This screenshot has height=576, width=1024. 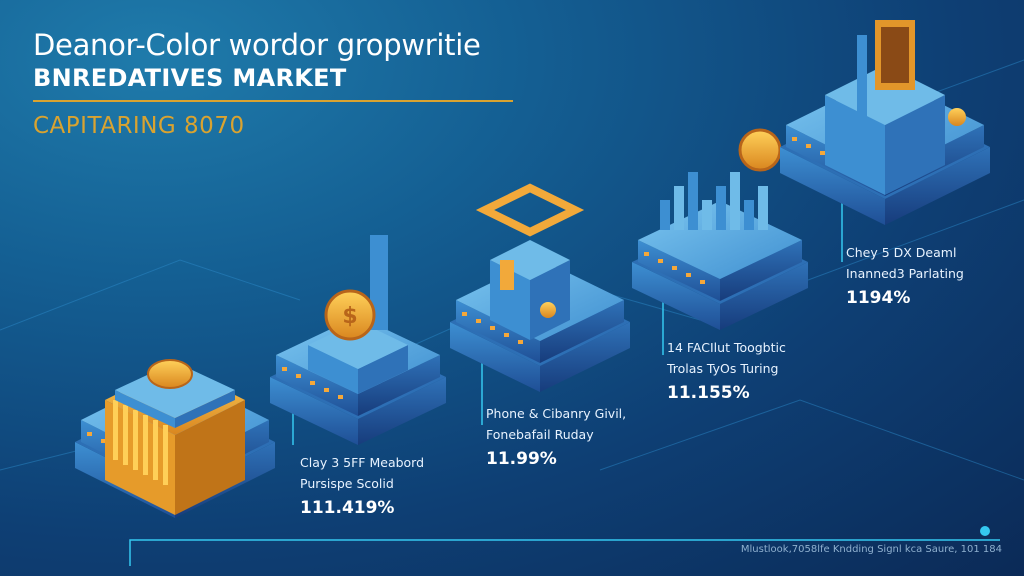 I want to click on stage-2-line1: Phone & Cibanry Givil,, so click(x=556, y=413).